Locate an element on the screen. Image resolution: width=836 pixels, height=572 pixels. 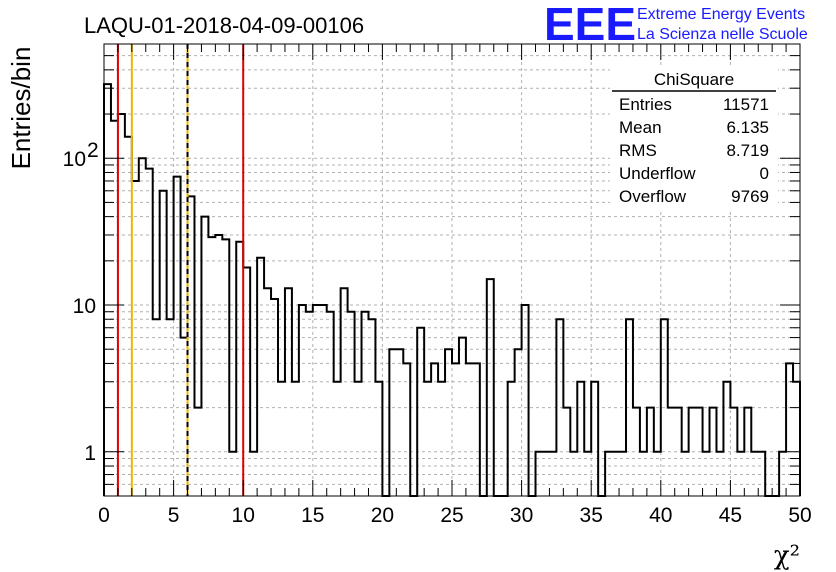
stats-row-value: 8.719 is located at coordinates (747, 150).